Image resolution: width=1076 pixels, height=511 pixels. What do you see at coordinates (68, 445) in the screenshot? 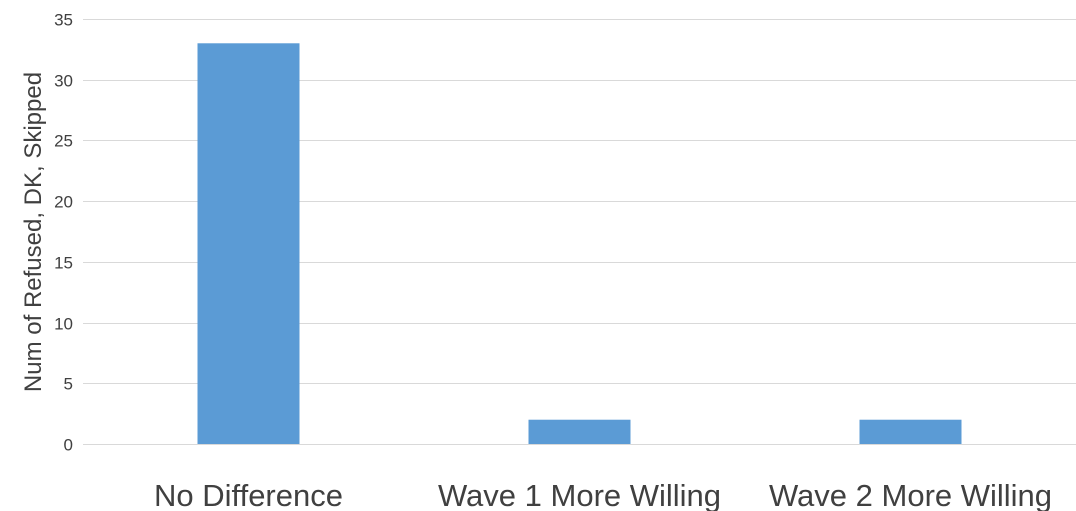
I see `y-tick-label: 0` at bounding box center [68, 445].